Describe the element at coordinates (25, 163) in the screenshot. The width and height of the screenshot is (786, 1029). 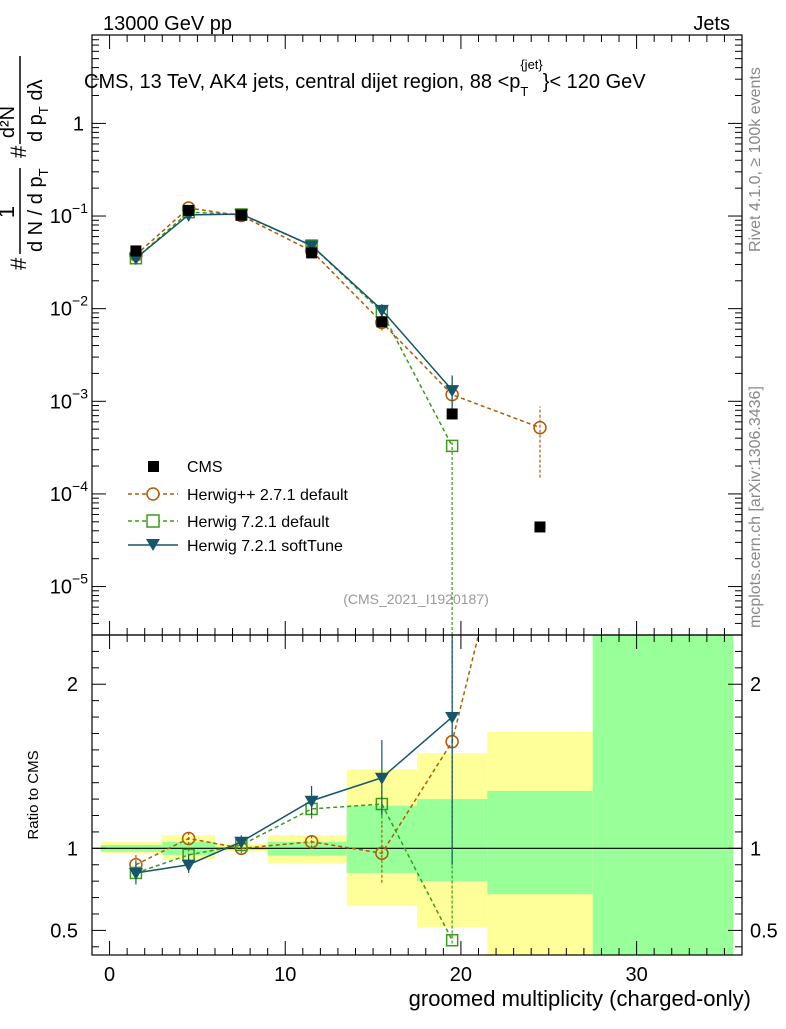
I see `main-y-axis-label: # 1 d N / d pT # d²N d pT dλ` at that location.